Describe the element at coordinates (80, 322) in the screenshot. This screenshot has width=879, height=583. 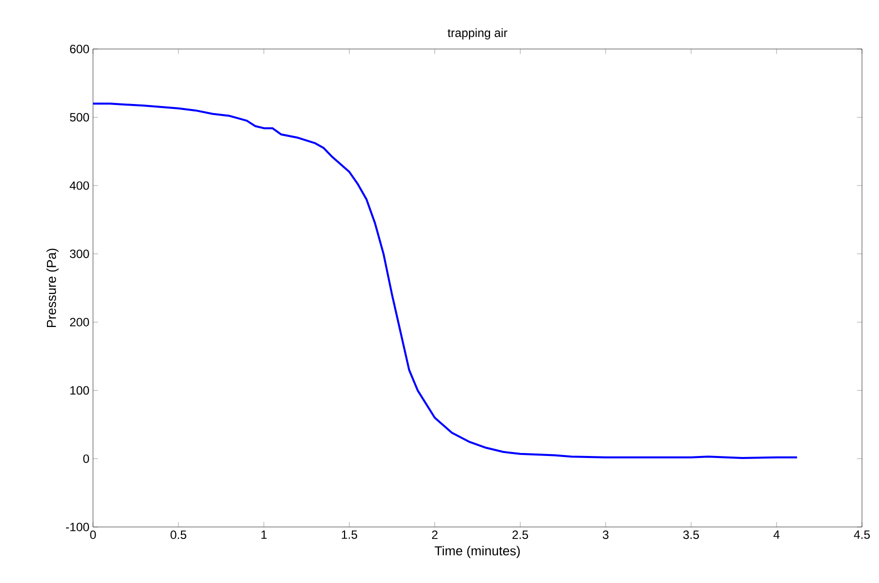
I see `y-tick-label: 200` at that location.